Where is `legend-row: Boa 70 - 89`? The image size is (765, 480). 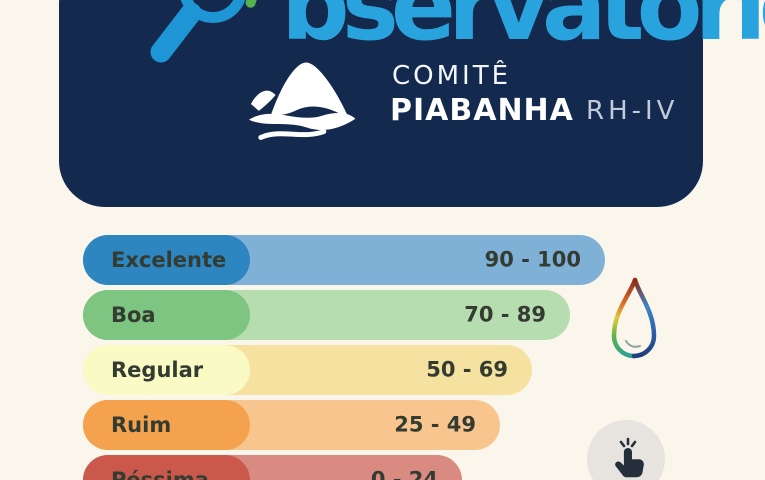
legend-row: Boa 70 - 89 is located at coordinates (326, 315).